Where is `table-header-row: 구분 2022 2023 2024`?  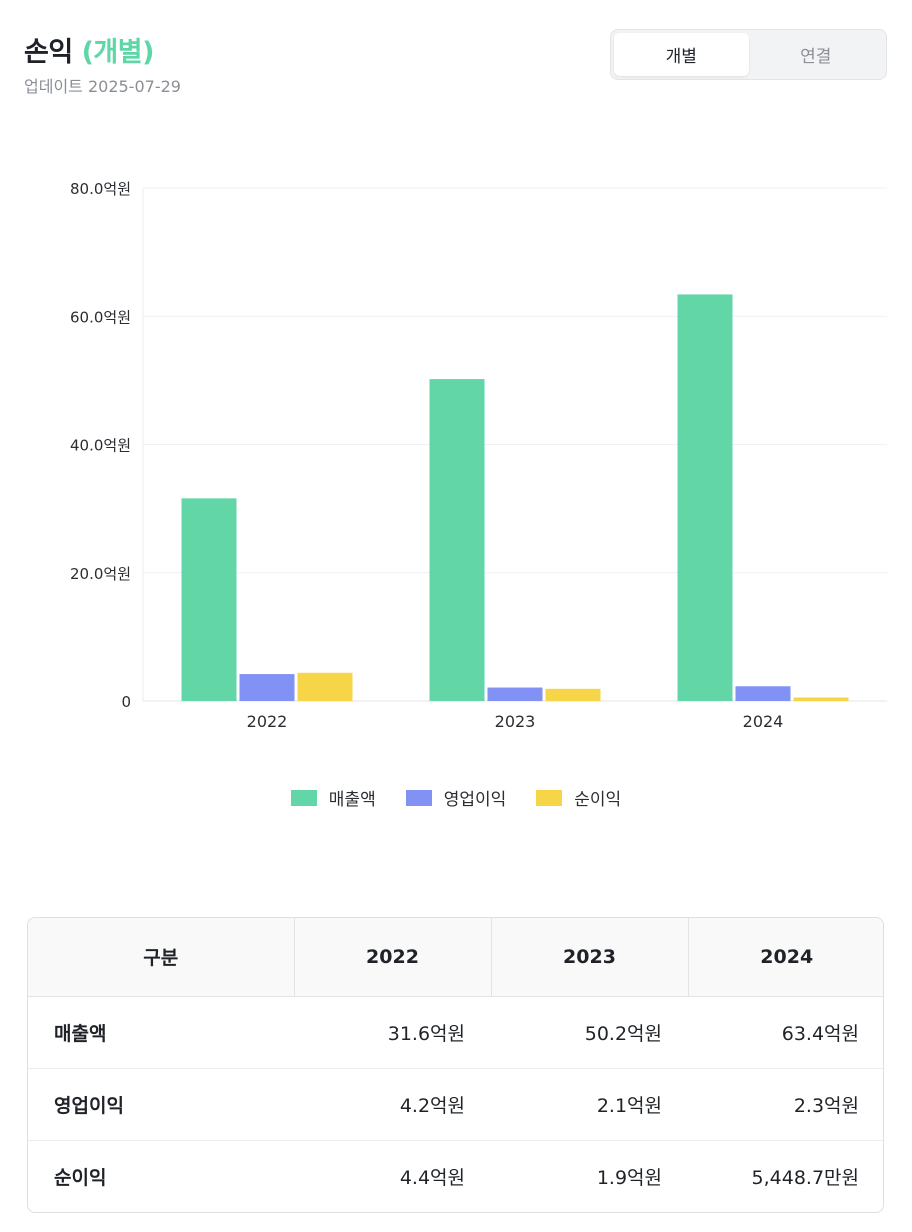 table-header-row: 구분 2022 2023 2024 is located at coordinates (455, 957).